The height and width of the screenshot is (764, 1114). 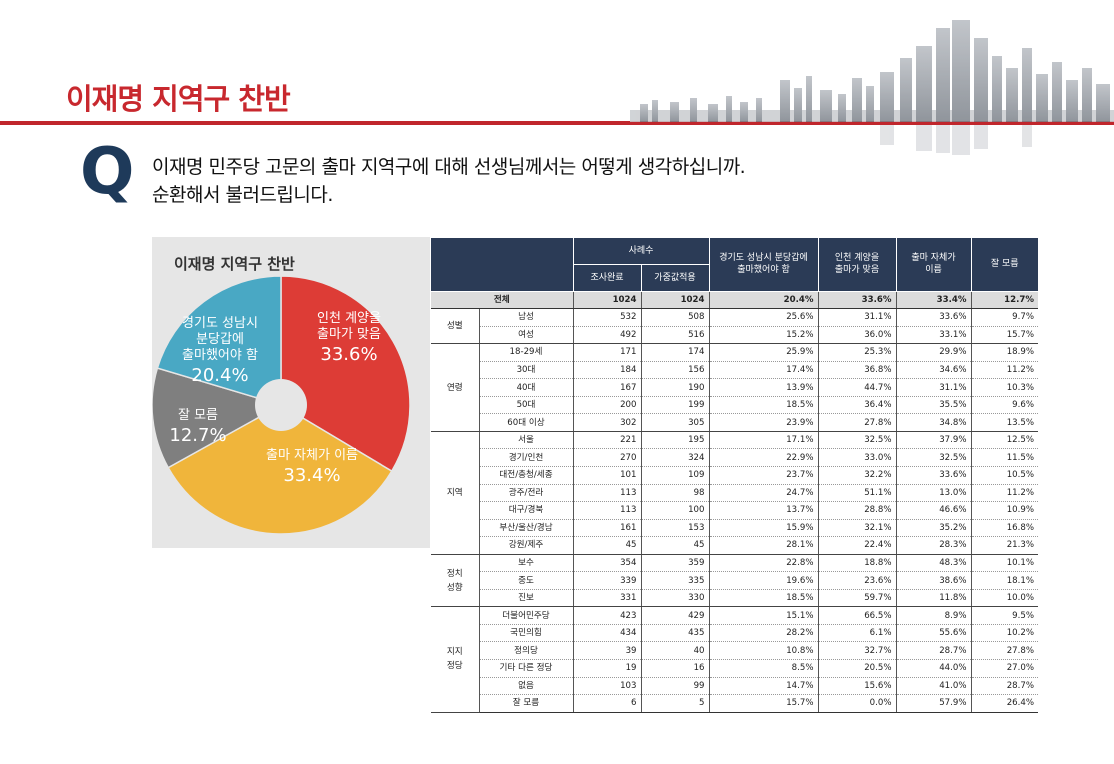 What do you see at coordinates (872, 71) in the screenshot?
I see `city-skyline-image` at bounding box center [872, 71].